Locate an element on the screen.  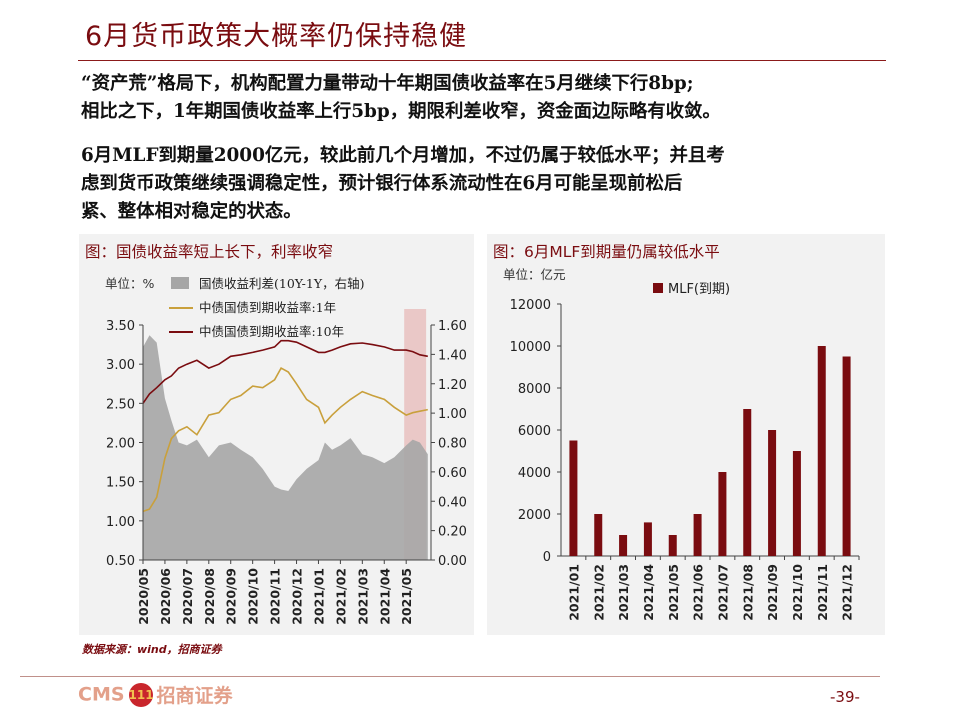
paragraph-line: “资产荒”格局下，机构配置力量带动十年期国债收益率在5月继续下行8bp; is located at coordinates (387, 83).